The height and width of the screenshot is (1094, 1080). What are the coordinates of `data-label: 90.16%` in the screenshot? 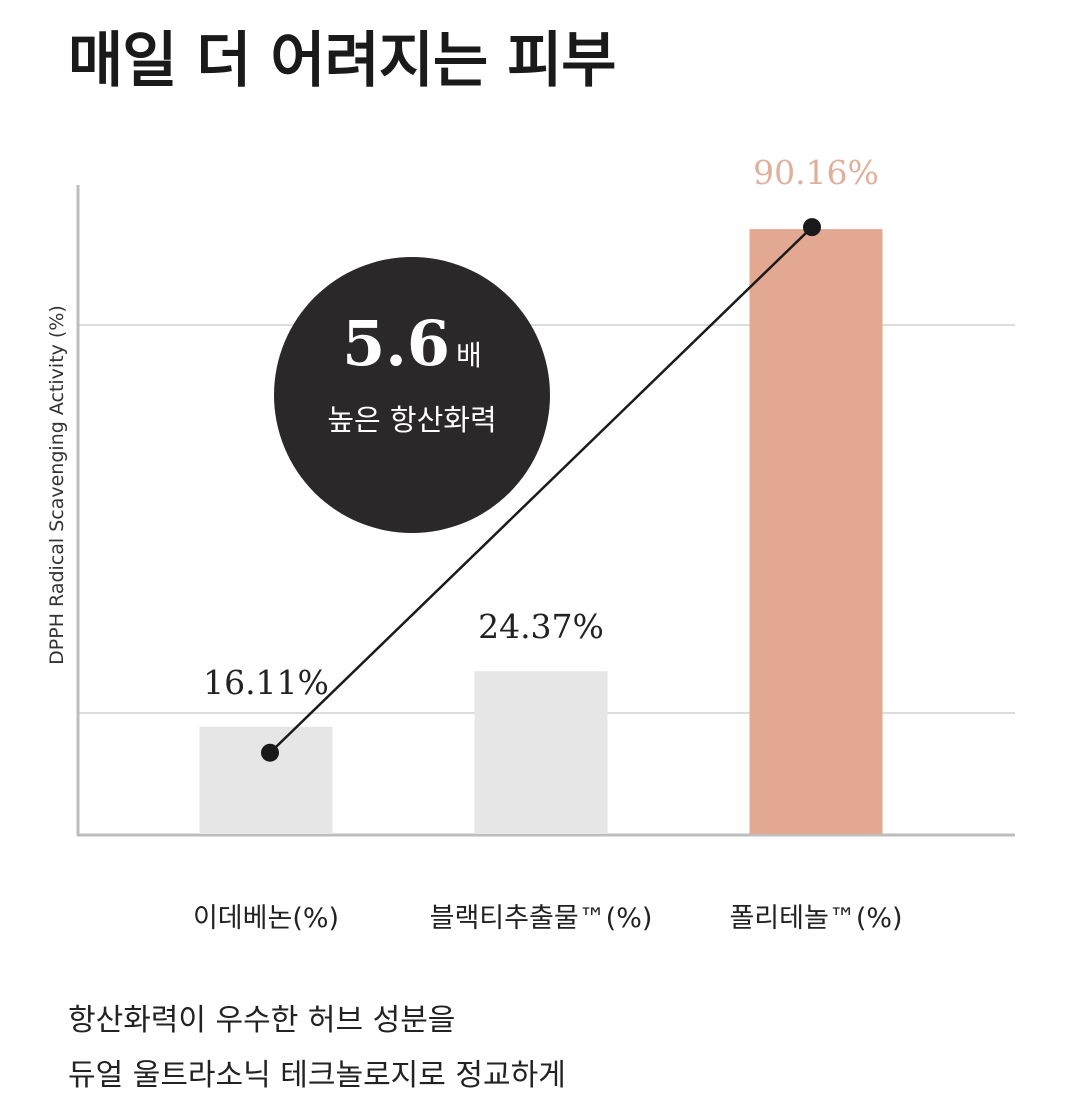 It's located at (816, 173).